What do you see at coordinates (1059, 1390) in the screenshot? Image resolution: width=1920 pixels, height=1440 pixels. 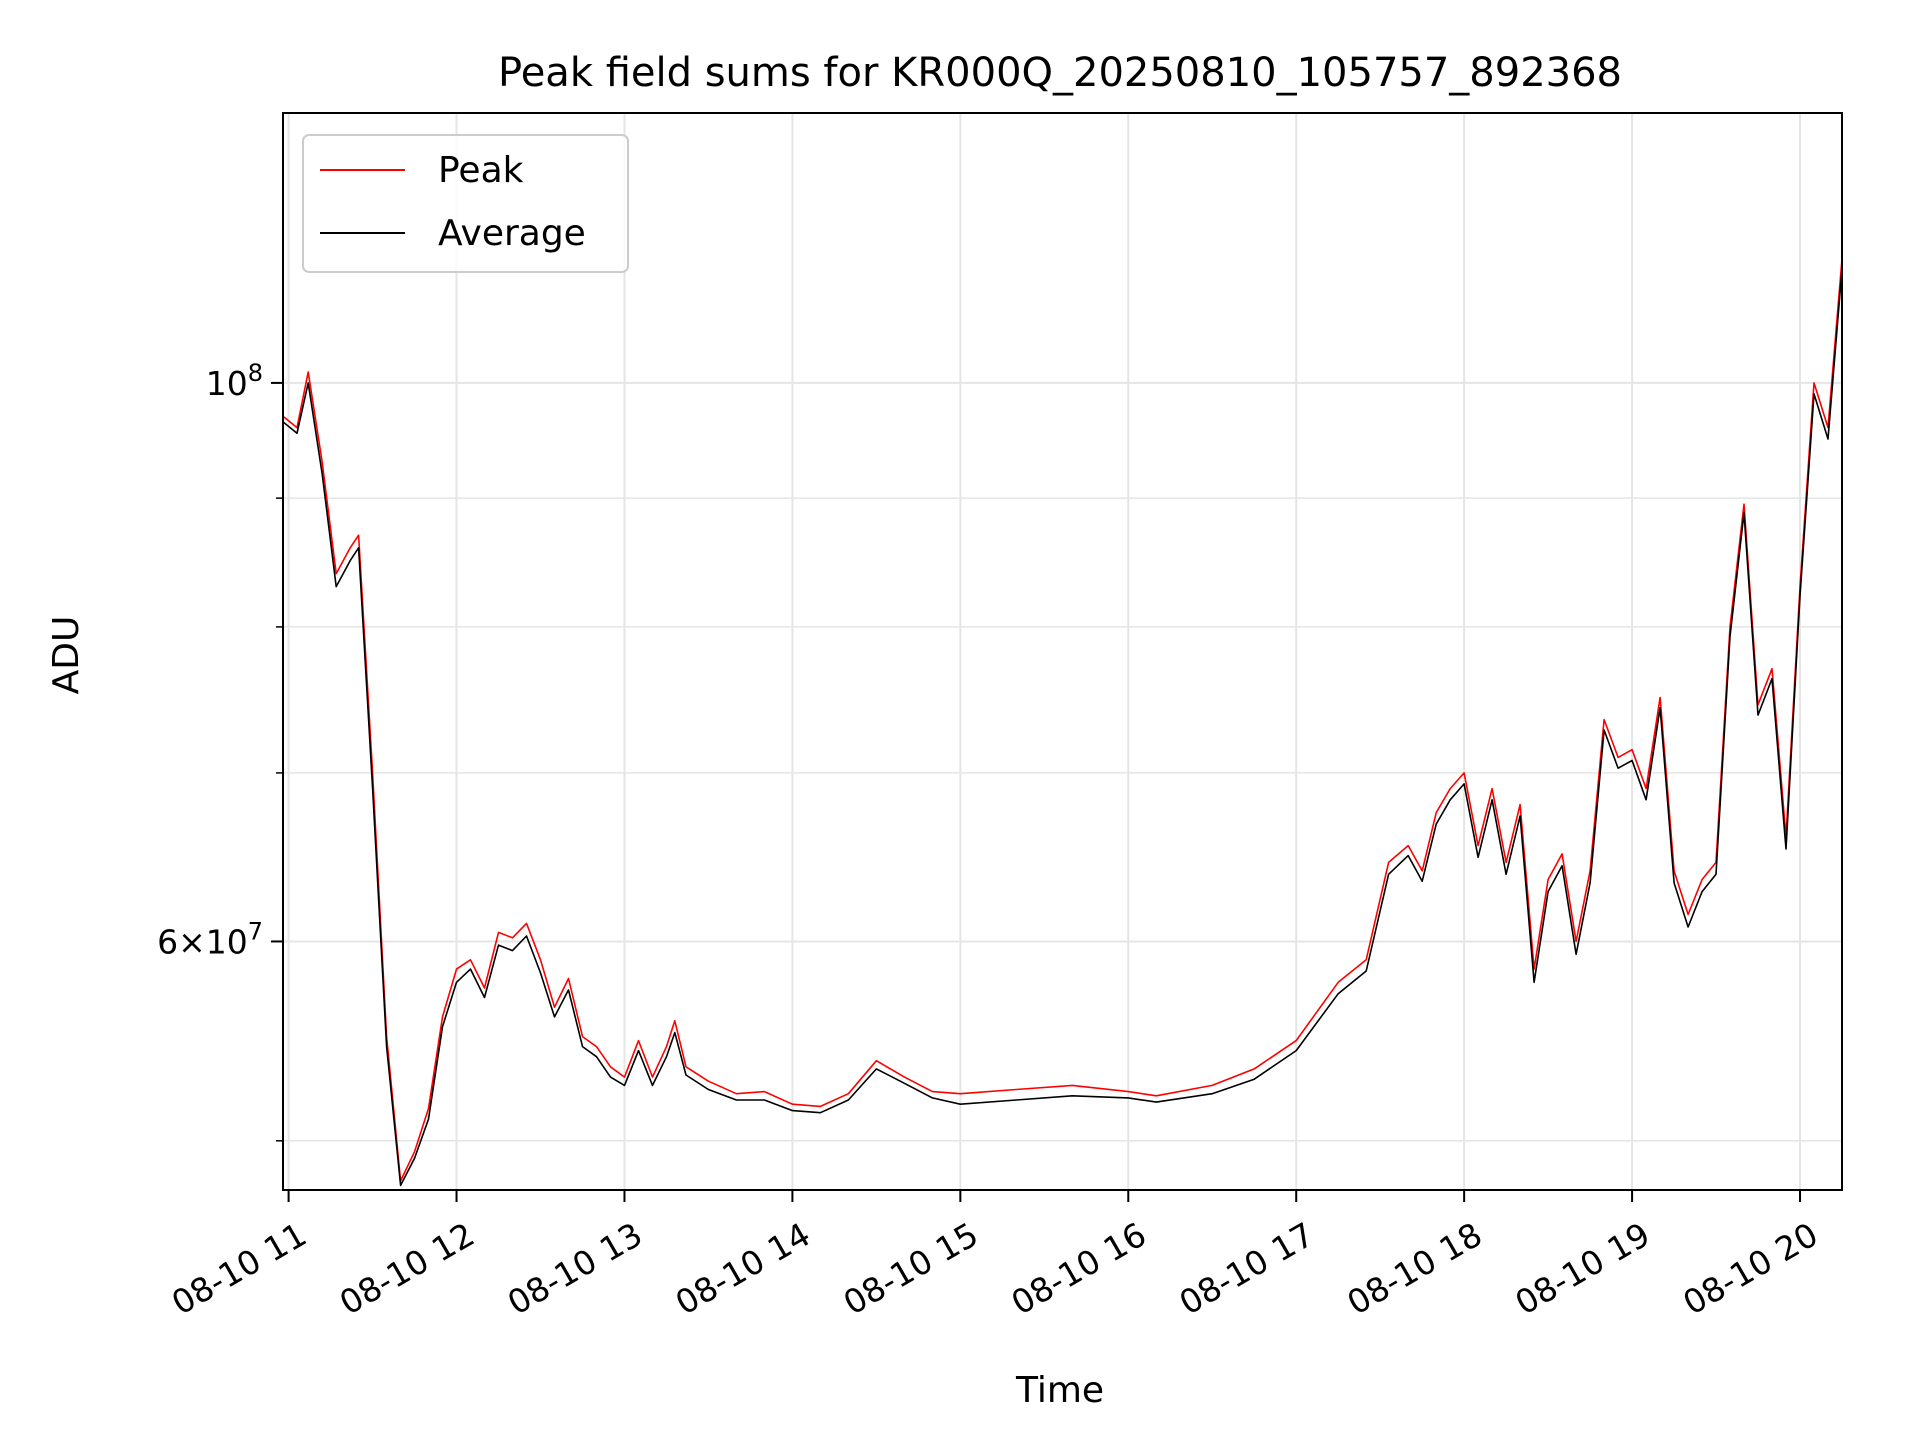 I see `x-axis-label: Time` at bounding box center [1059, 1390].